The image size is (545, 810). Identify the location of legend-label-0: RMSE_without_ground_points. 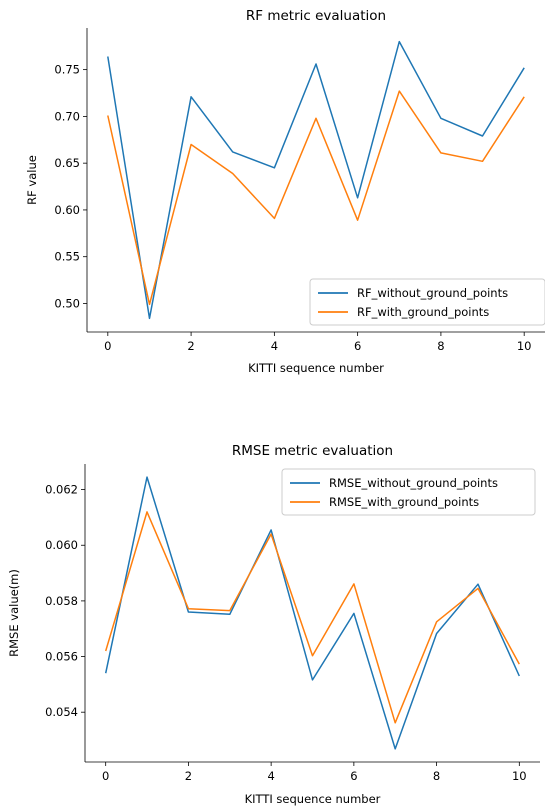
(413, 483).